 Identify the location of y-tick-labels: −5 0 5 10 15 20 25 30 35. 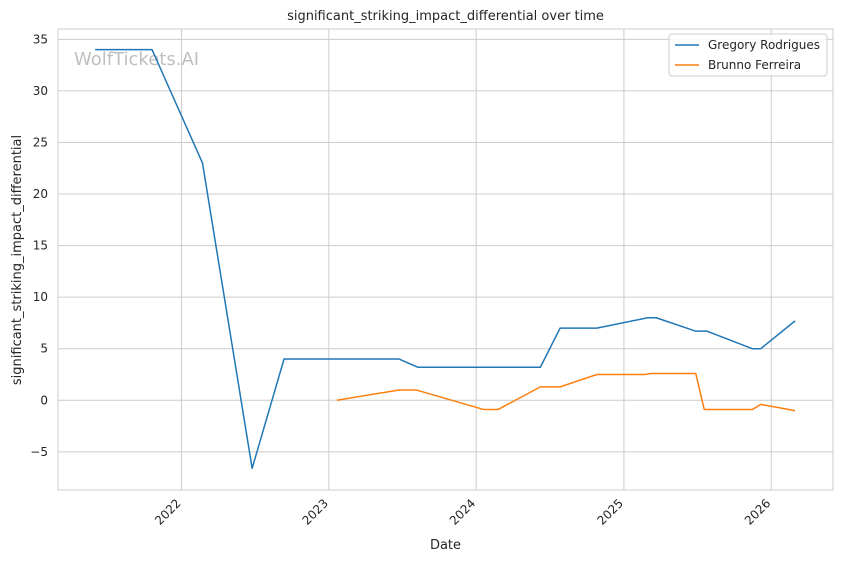
(39, 245).